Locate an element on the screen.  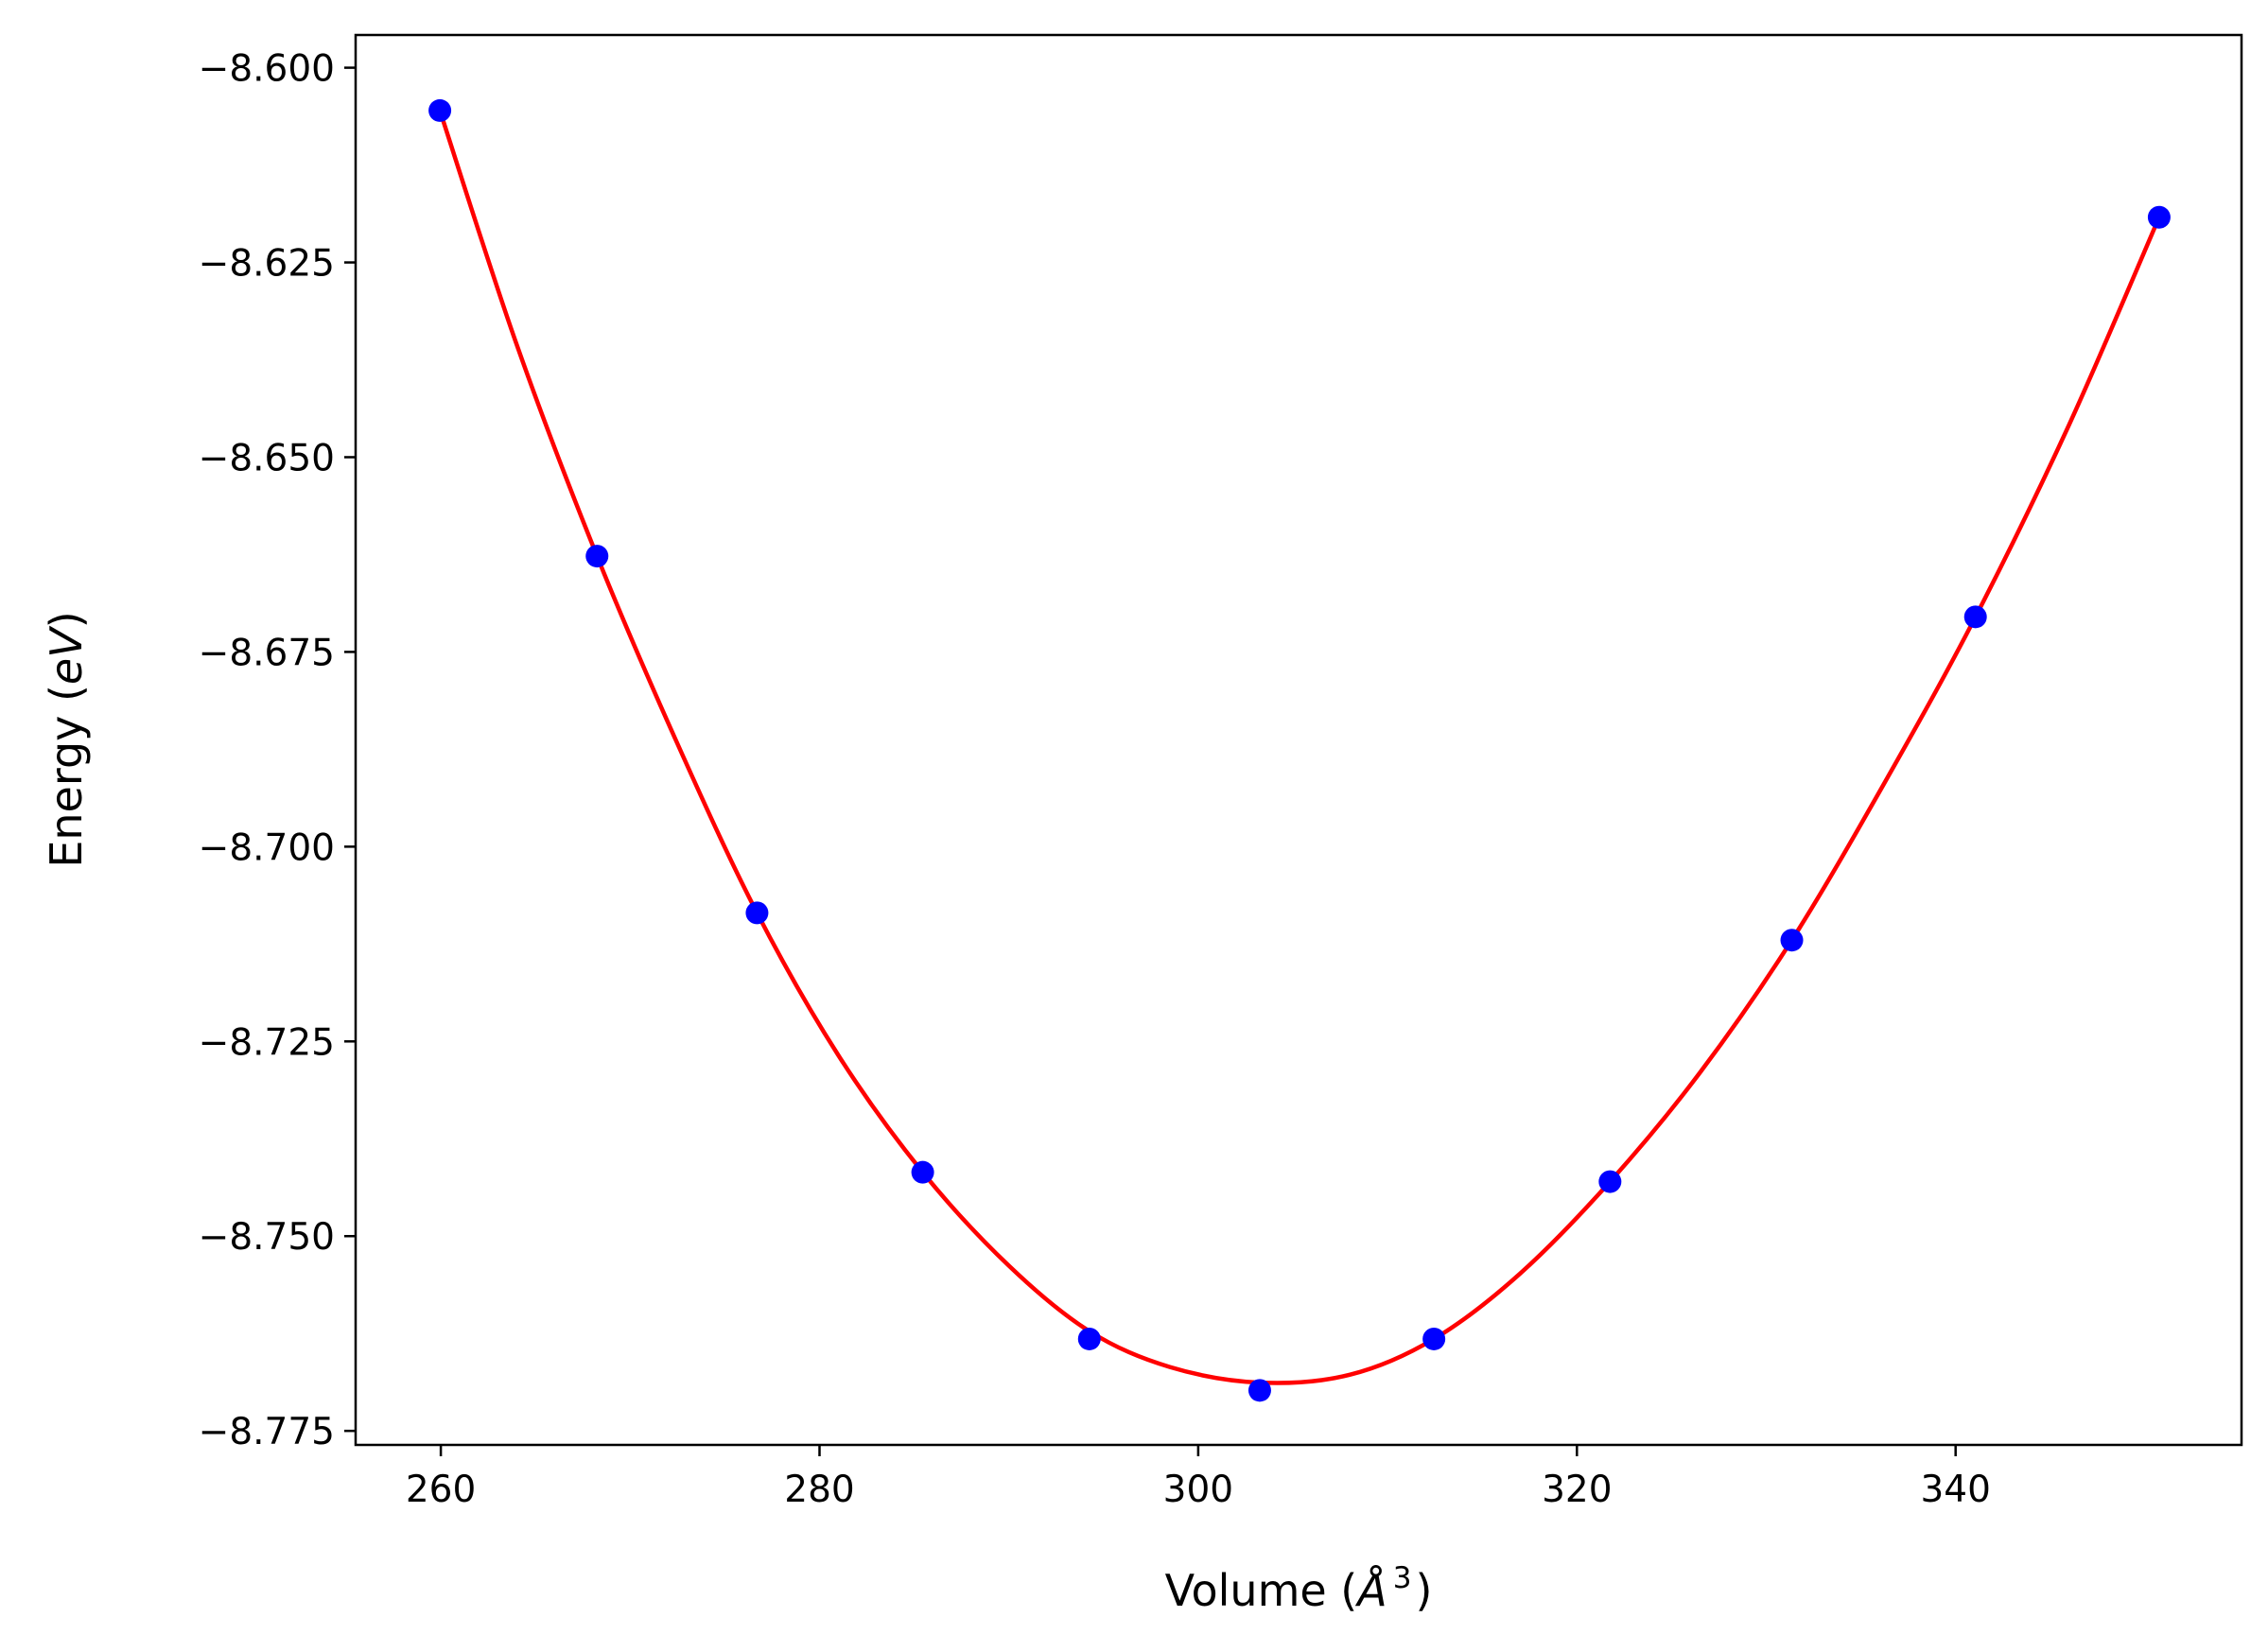
x-axis-label-exponent: 3 is located at coordinates (1402, 1578).